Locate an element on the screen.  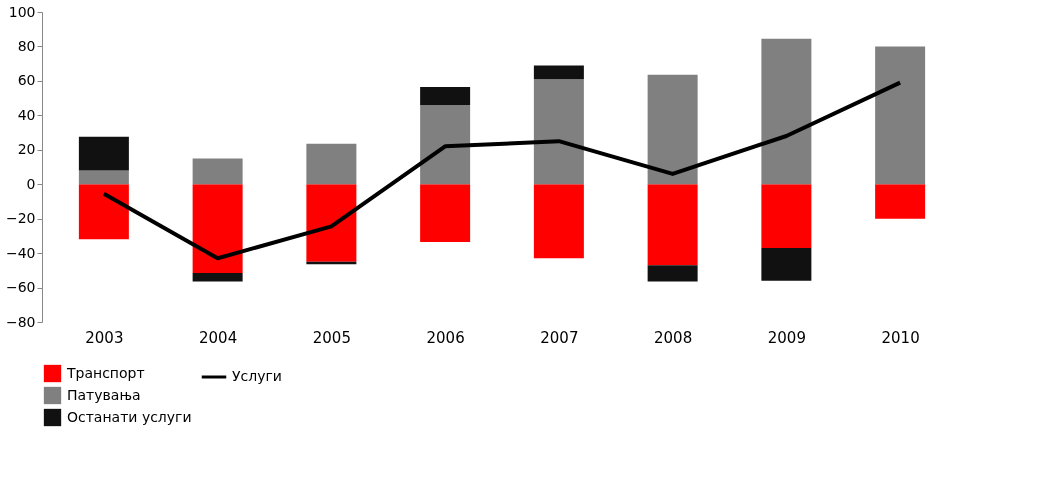
x-tick-label: 2009 is located at coordinates (786, 337).